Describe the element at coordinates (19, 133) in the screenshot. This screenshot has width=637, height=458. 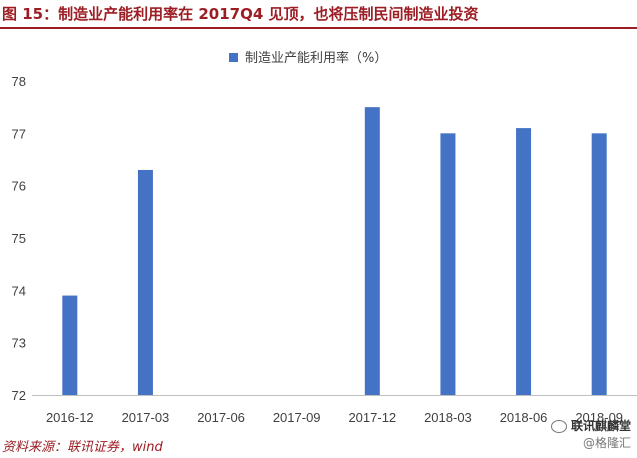
I see `y-tick-label: 77` at that location.